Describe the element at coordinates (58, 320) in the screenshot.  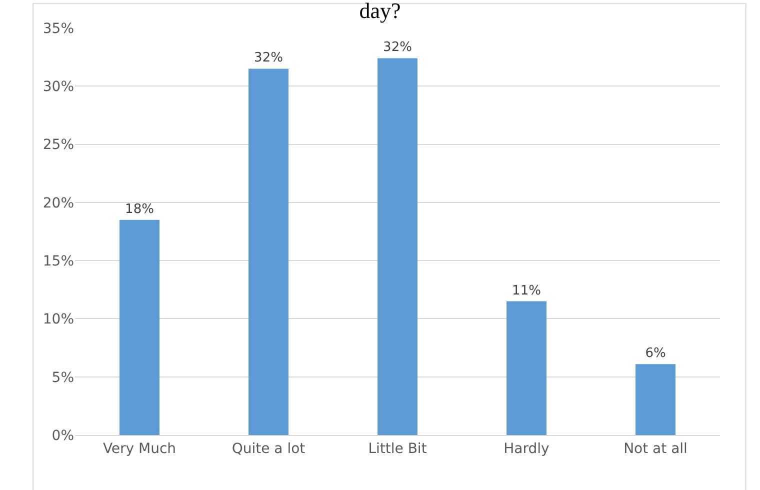
I see `y-tick-label: 10%` at that location.